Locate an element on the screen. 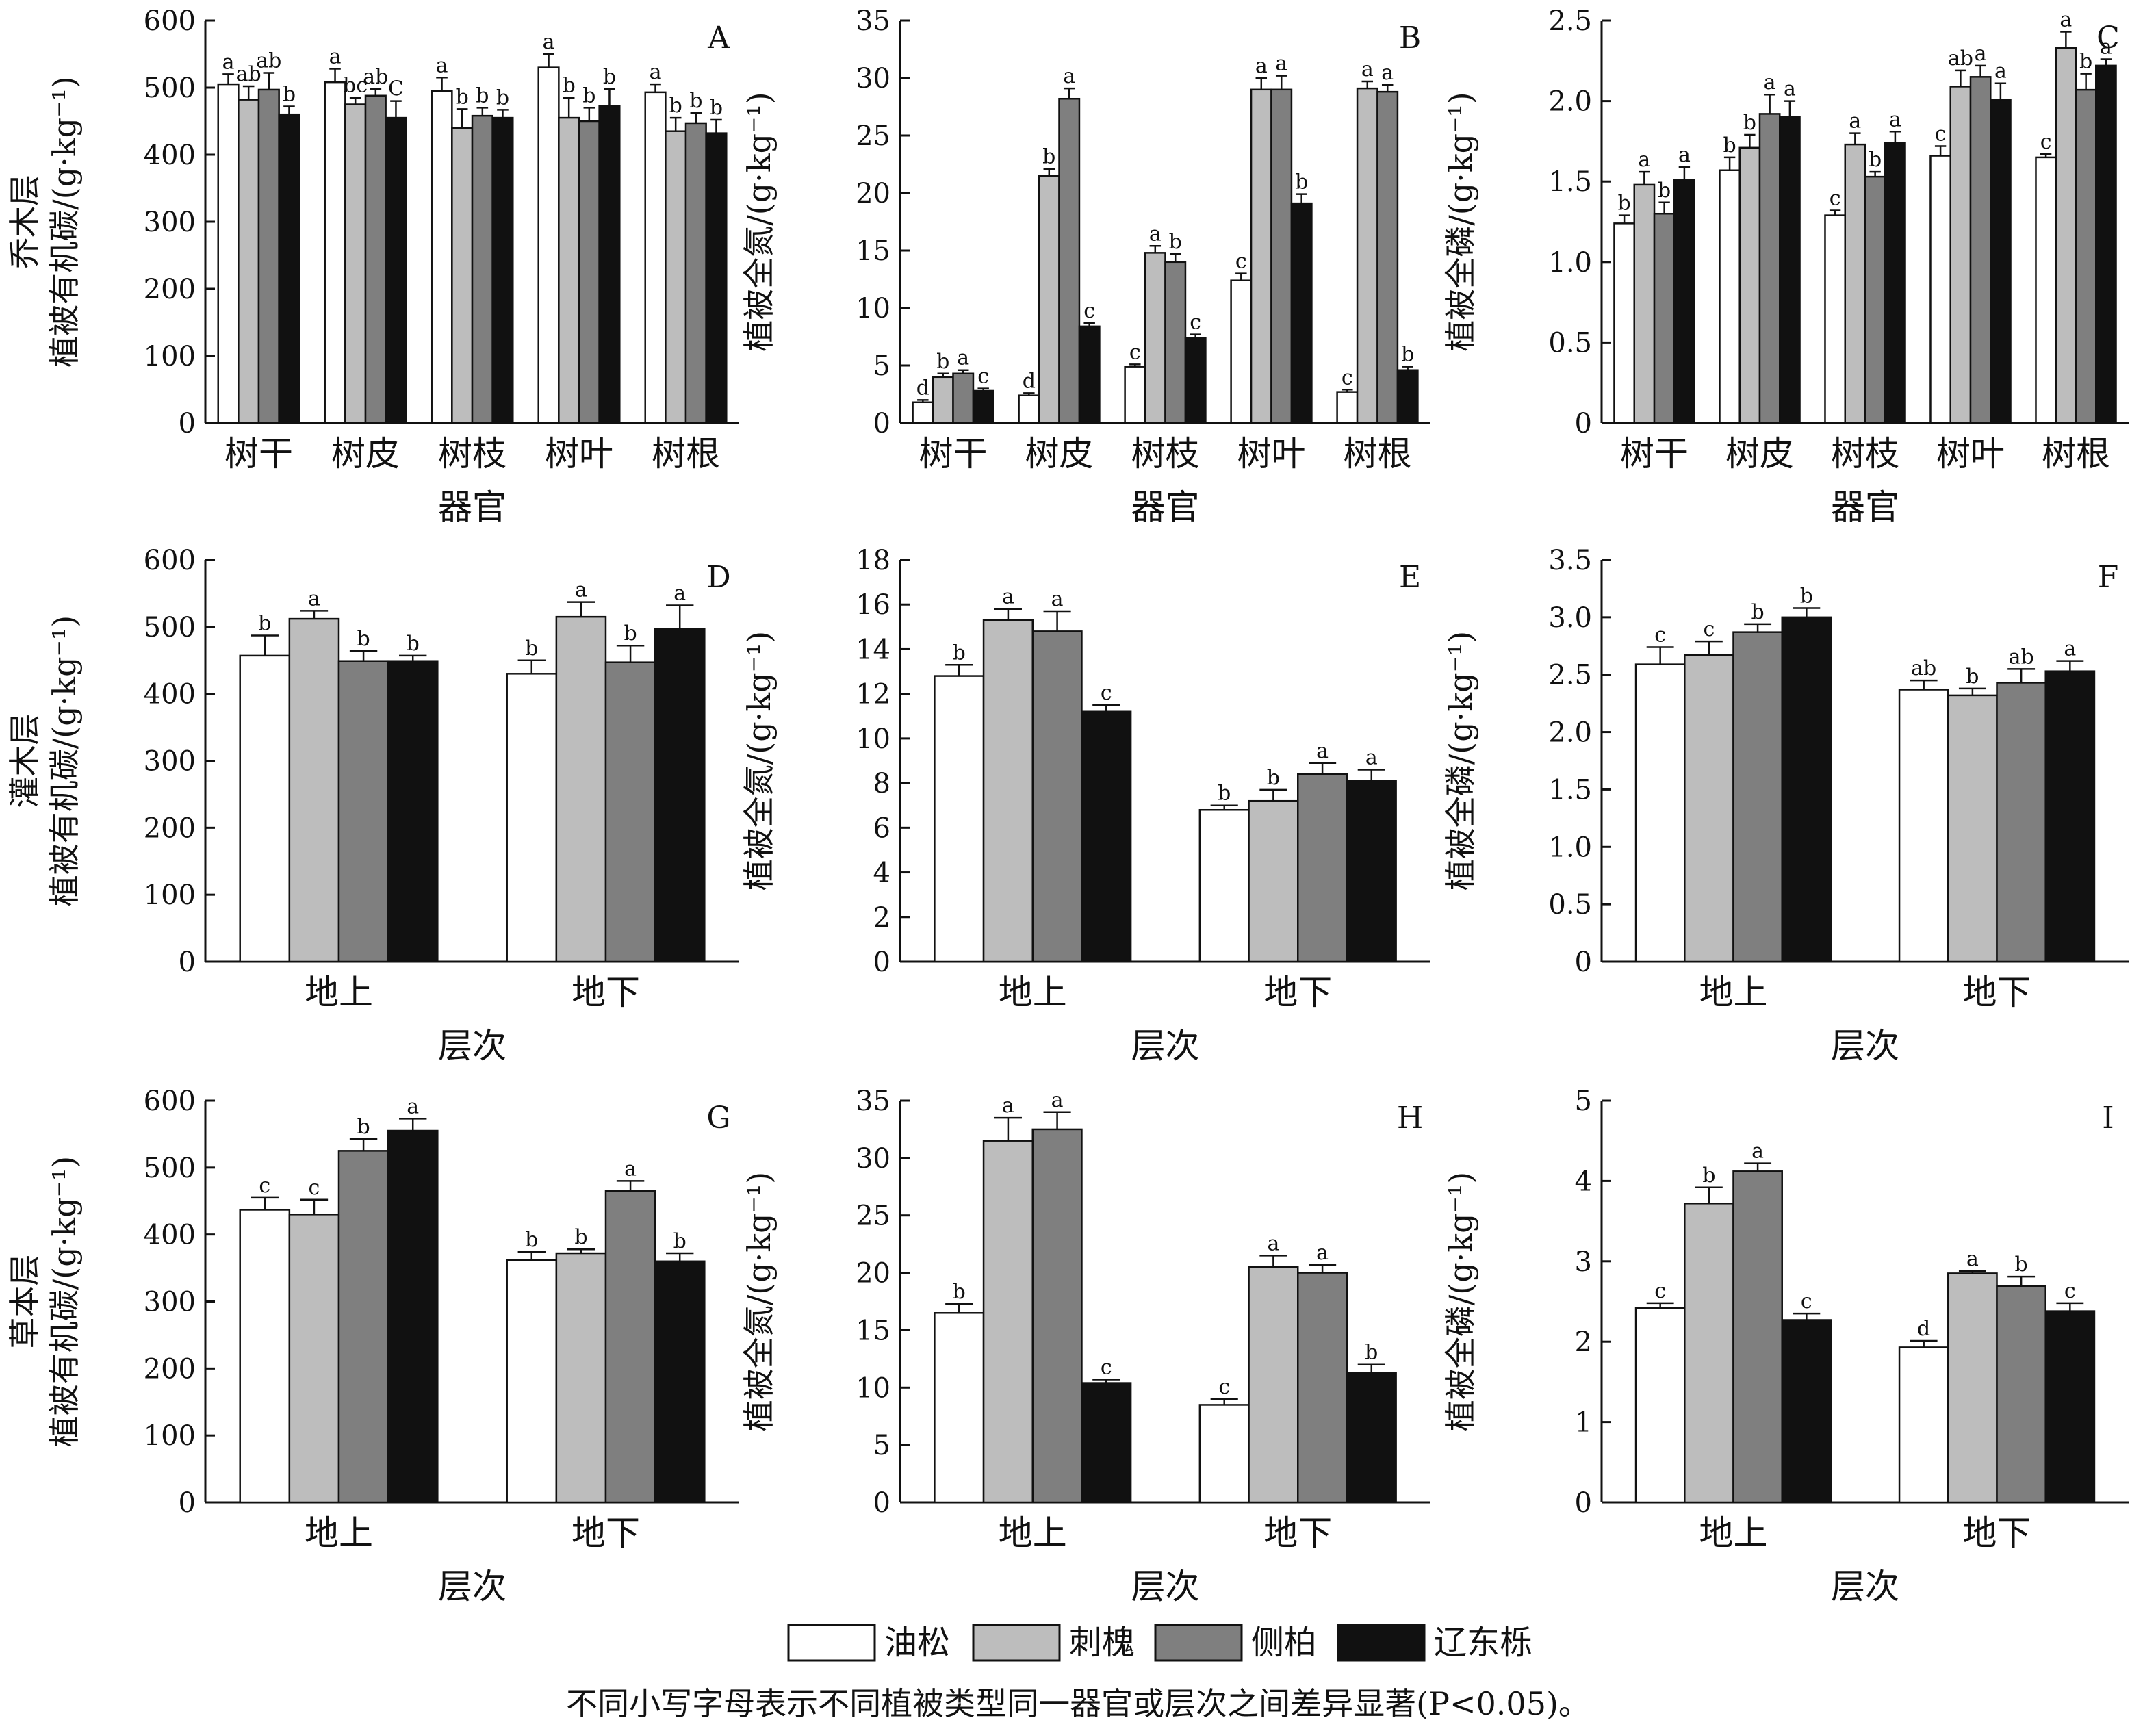  x-tick-label: 树干 is located at coordinates (1654, 454).